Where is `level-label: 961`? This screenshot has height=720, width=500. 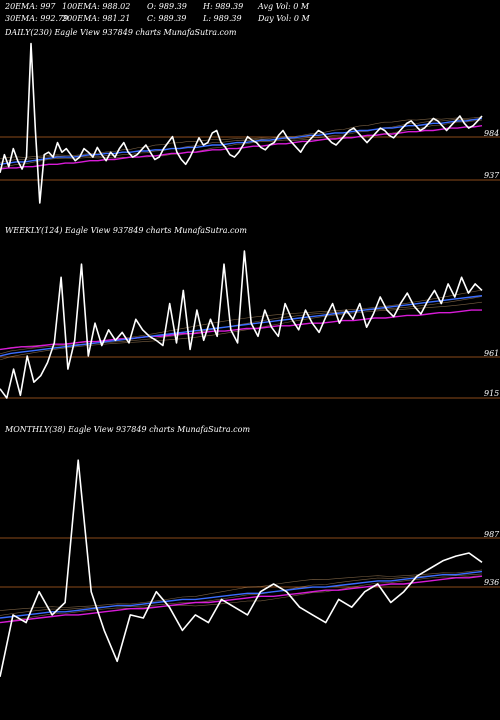
level-label: 961 is located at coordinates (491, 353).